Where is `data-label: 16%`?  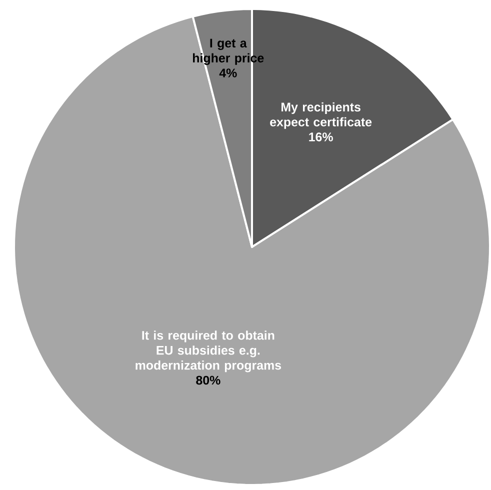 data-label: 16% is located at coordinates (321, 137).